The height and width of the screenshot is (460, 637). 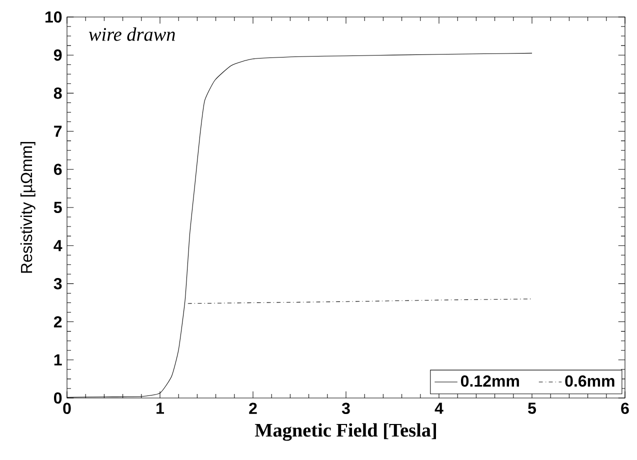 What do you see at coordinates (58, 398) in the screenshot?
I see `y-tick-label: 0` at bounding box center [58, 398].